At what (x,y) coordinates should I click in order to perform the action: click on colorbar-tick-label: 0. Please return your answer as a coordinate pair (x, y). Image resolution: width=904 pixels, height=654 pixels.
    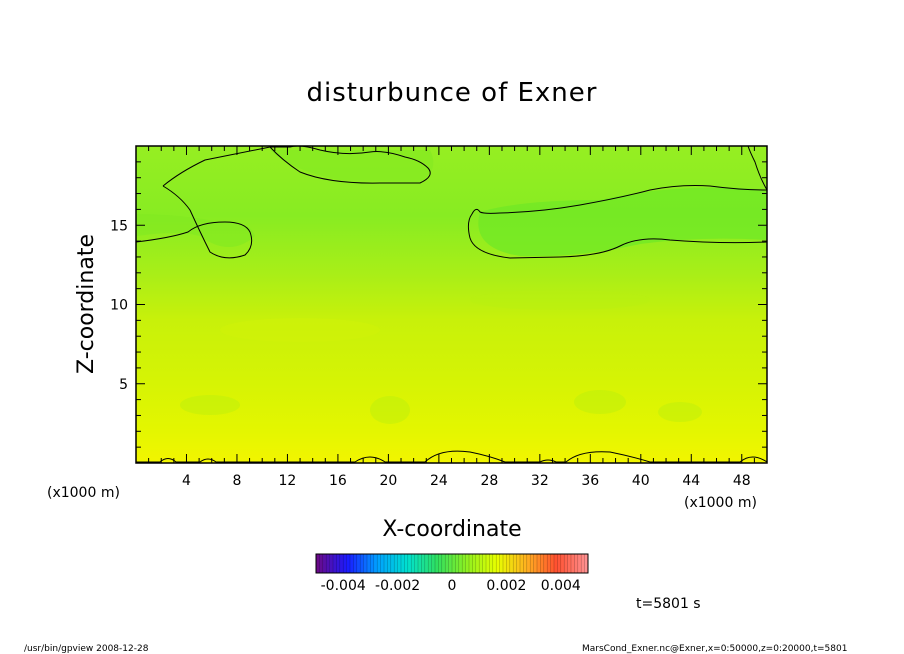
    Looking at the image, I should click on (452, 586).